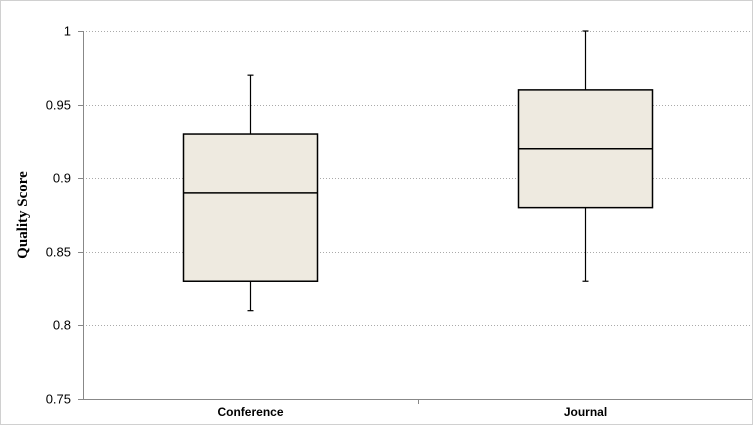 The height and width of the screenshot is (425, 753). I want to click on y-axis-label: Quality Score, so click(23, 215).